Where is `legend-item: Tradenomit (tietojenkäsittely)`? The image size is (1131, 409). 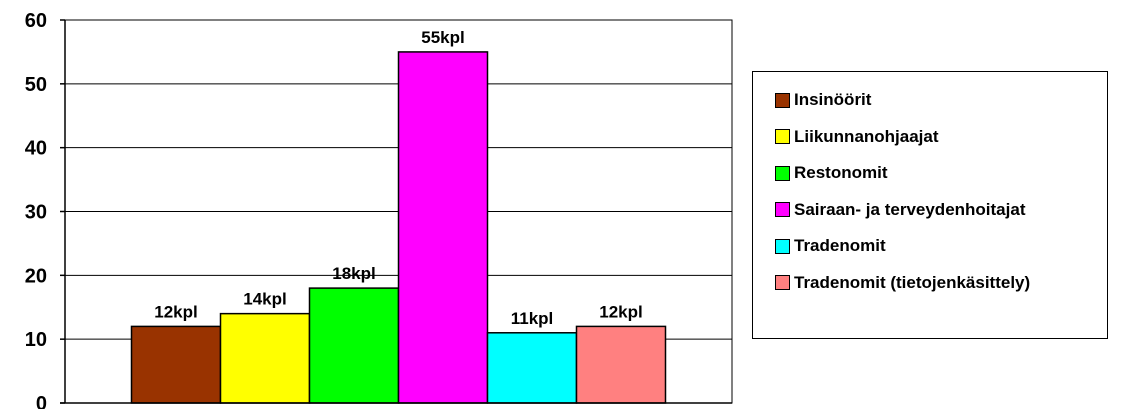 legend-item: Tradenomit (tietojenkäsittely) is located at coordinates (902, 283).